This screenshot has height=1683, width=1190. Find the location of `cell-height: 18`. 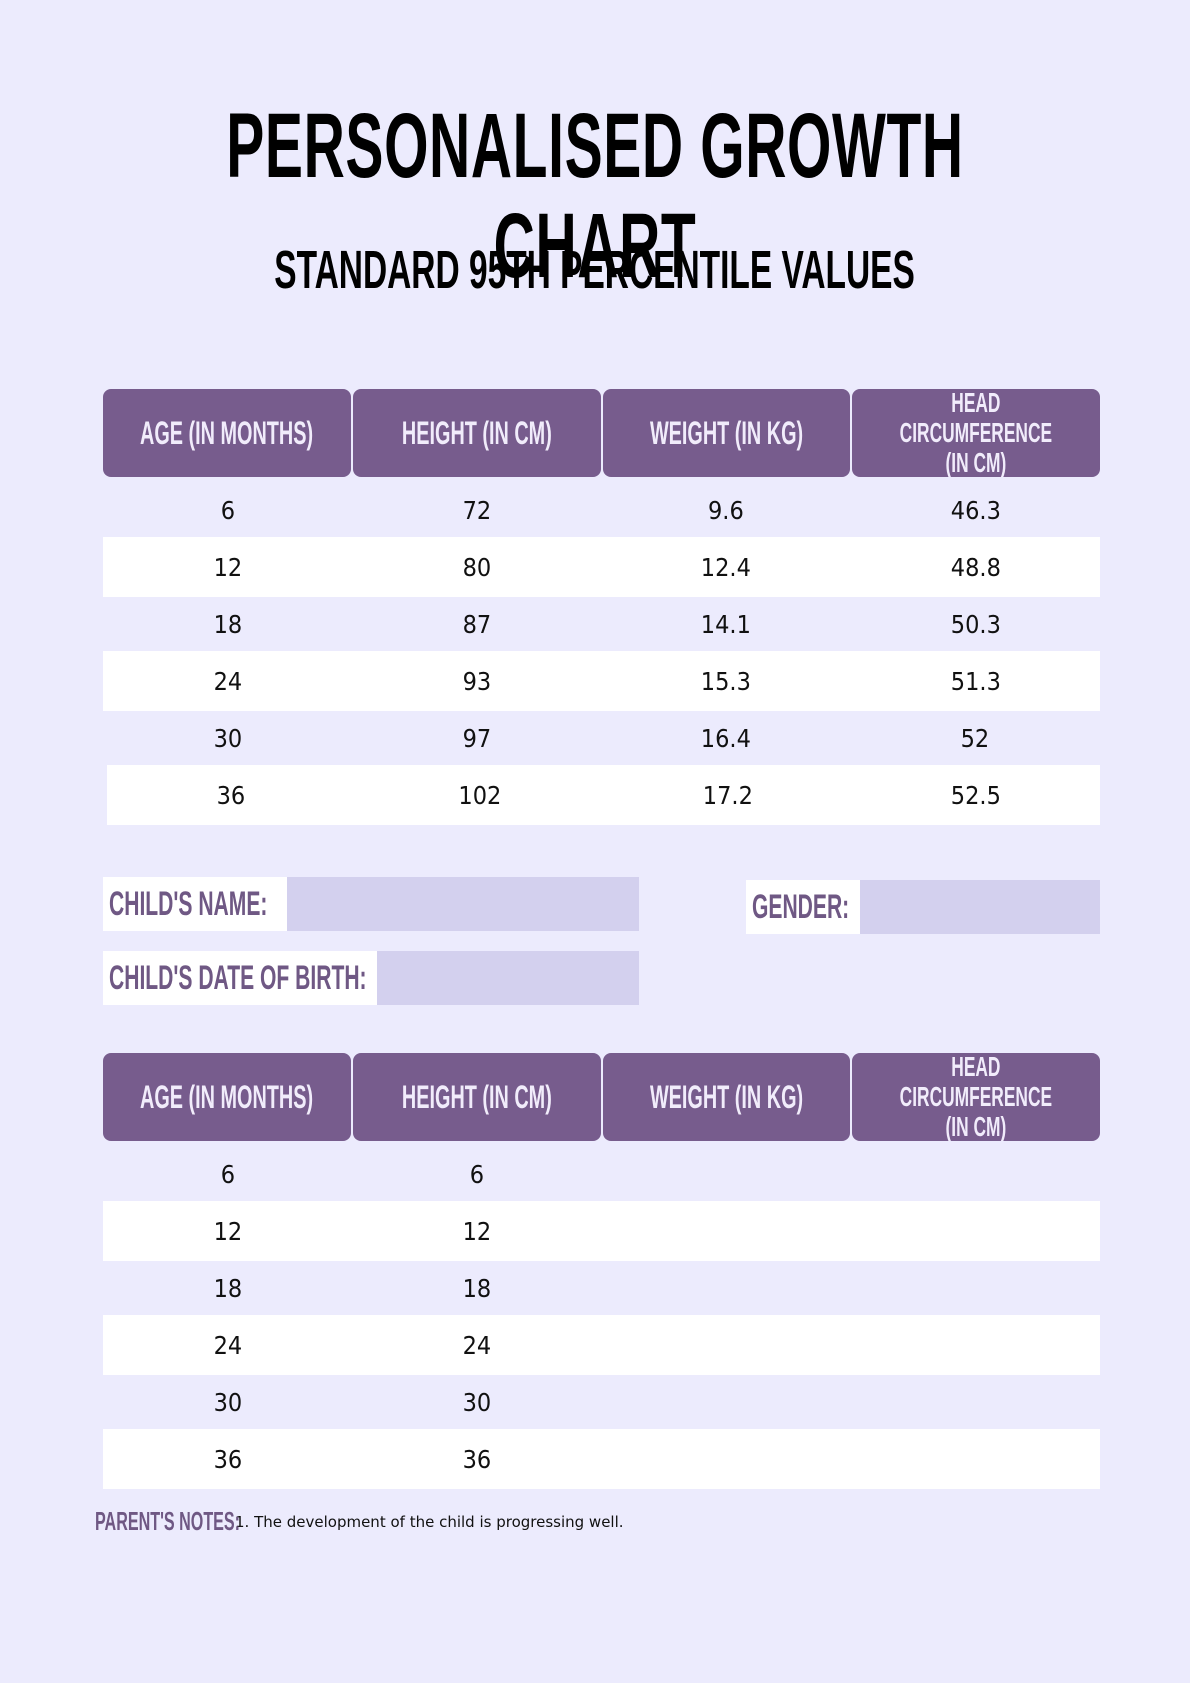

cell-height: 18 is located at coordinates (477, 1288).